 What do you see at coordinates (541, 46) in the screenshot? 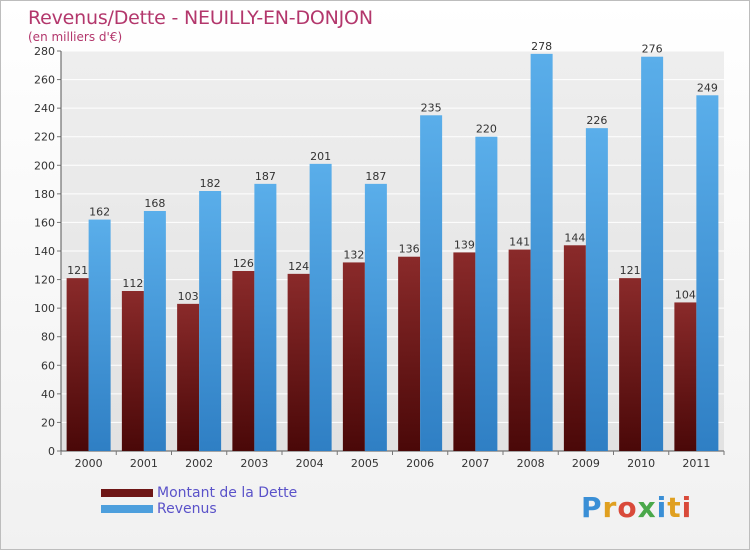
I see `data-label-revenus: 278` at bounding box center [541, 46].